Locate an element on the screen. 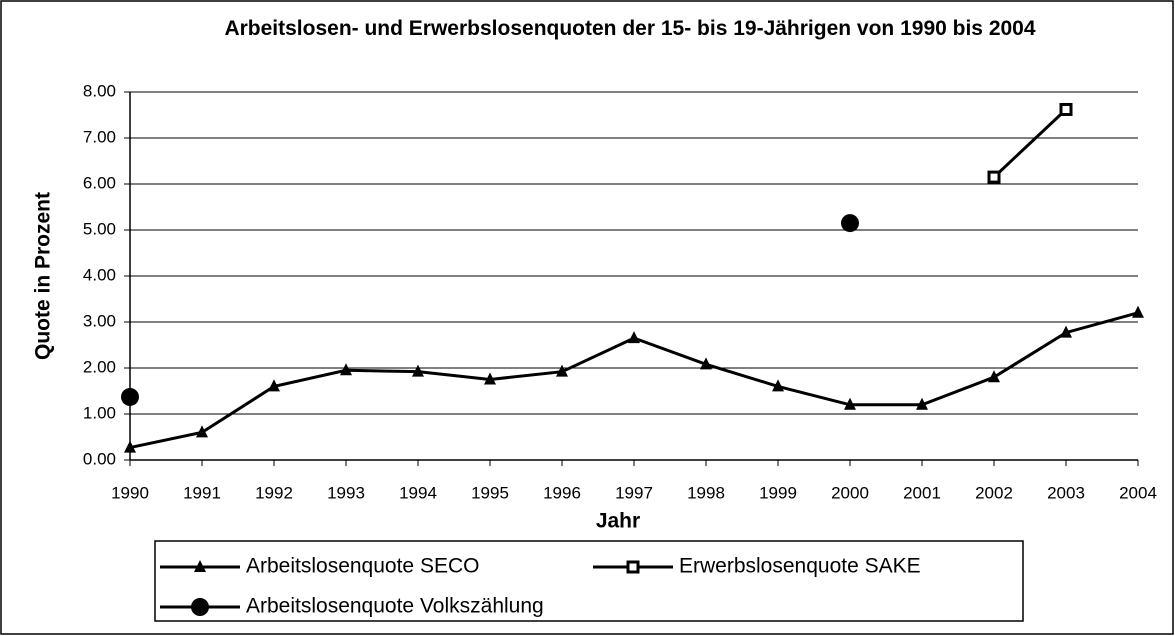 This screenshot has height=636, width=1175. y-tick-label: 8.00 is located at coordinates (99, 90).